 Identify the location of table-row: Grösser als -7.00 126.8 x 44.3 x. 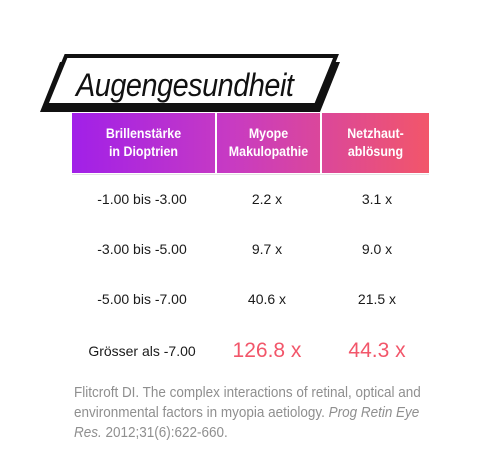
(250, 351).